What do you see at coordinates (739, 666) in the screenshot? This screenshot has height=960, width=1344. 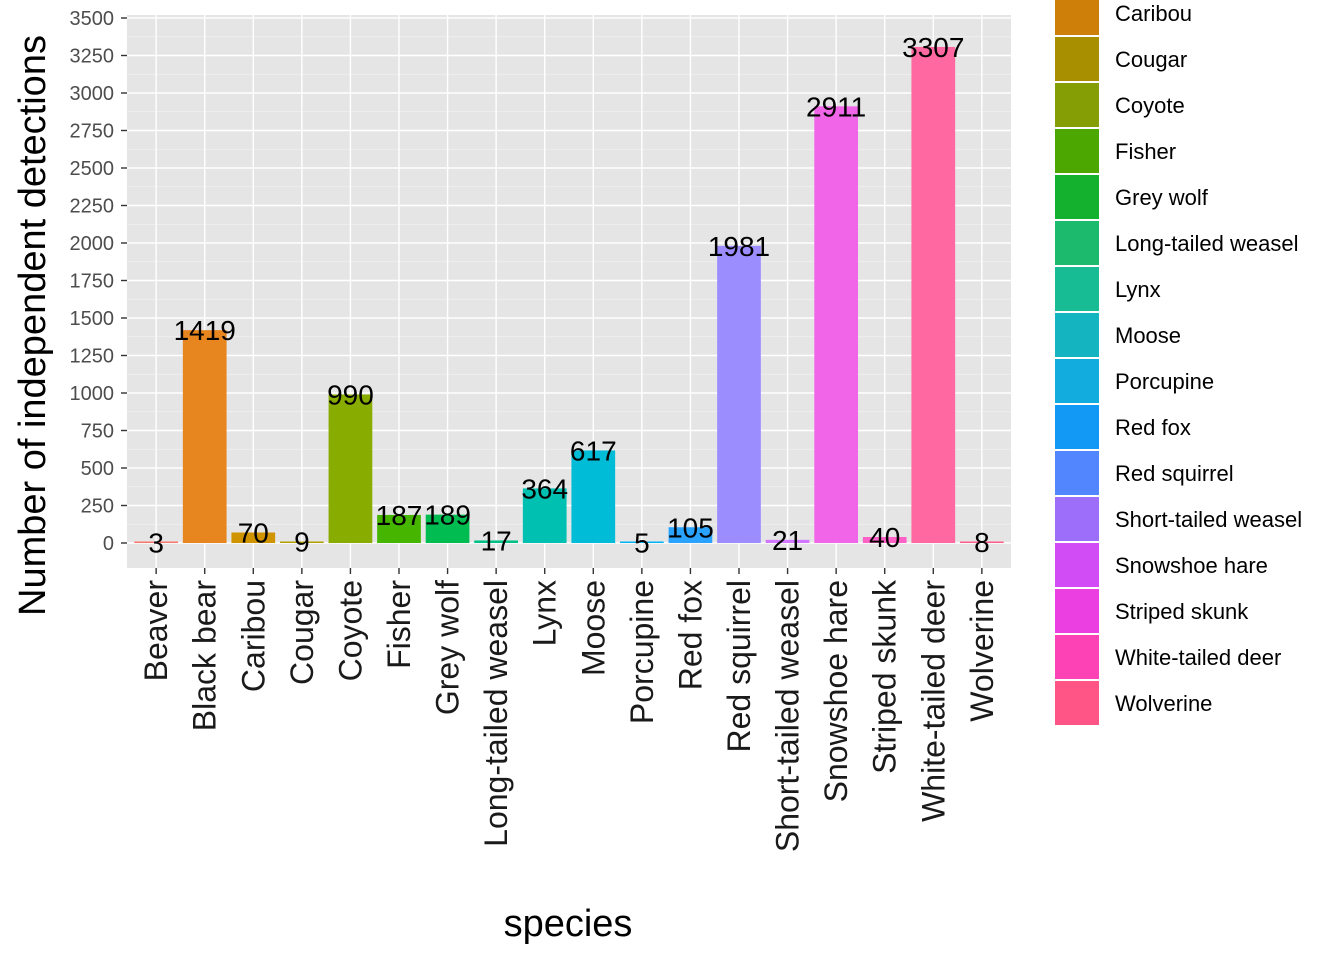 I see `x-tick-label: Red squirrel` at bounding box center [739, 666].